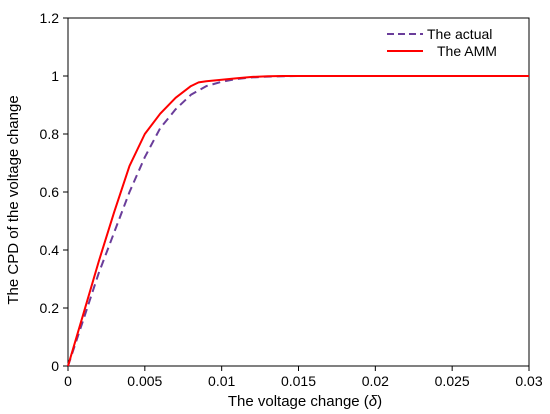  What do you see at coordinates (452, 381) in the screenshot?
I see `x-tick-label: 0.025` at bounding box center [452, 381].